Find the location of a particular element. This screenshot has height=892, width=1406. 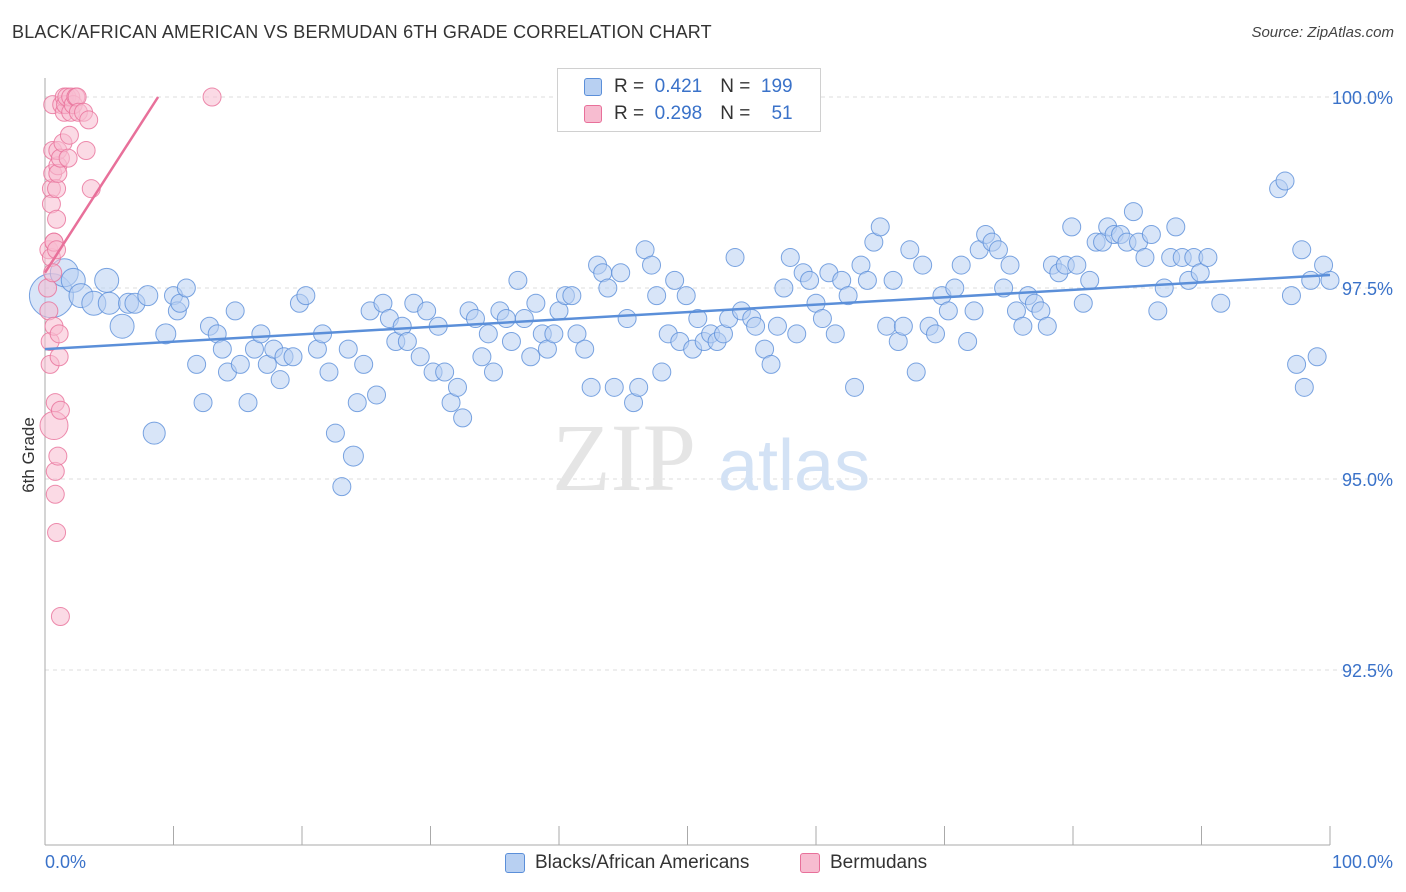

y-tick-label: 100.0% is located at coordinates (1362, 98).